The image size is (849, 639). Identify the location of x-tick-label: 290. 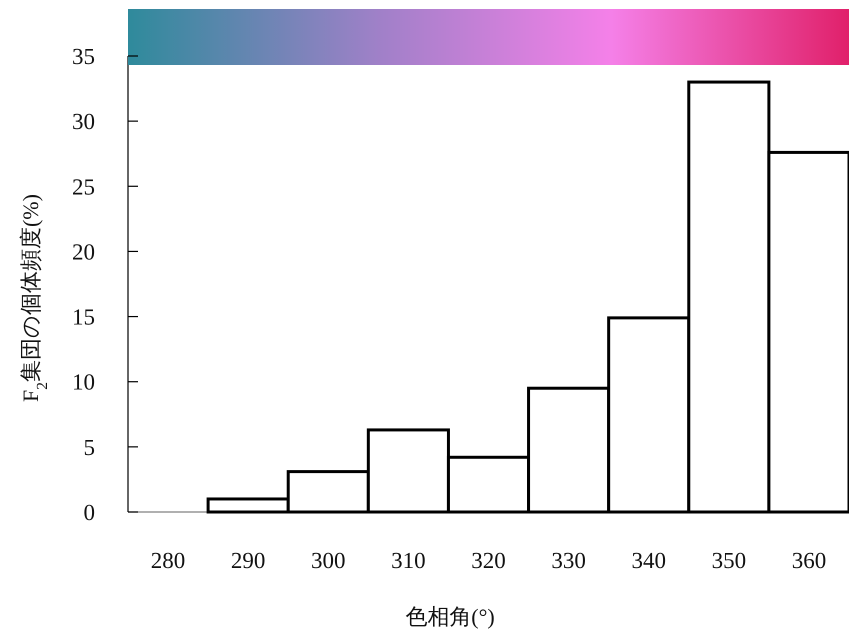
(248, 560).